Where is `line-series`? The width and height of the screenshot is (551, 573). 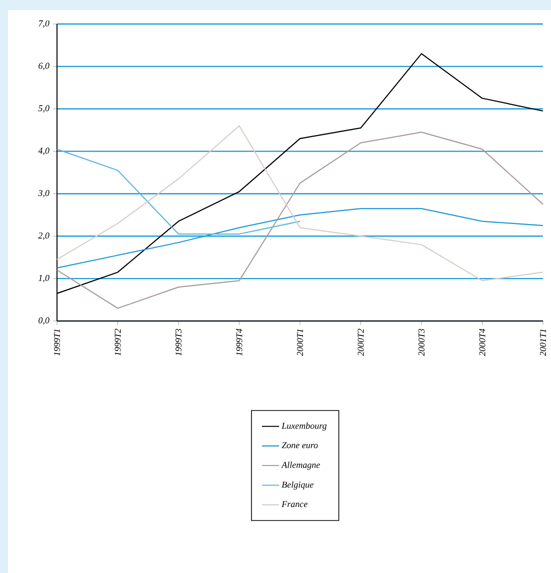
line-series is located at coordinates (178, 191).